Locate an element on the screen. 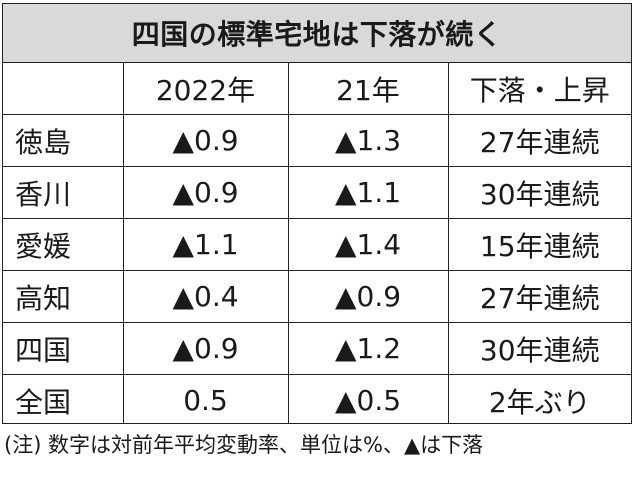 Image resolution: width=638 pixels, height=490 pixels. header-blank-cell is located at coordinates (63, 89).